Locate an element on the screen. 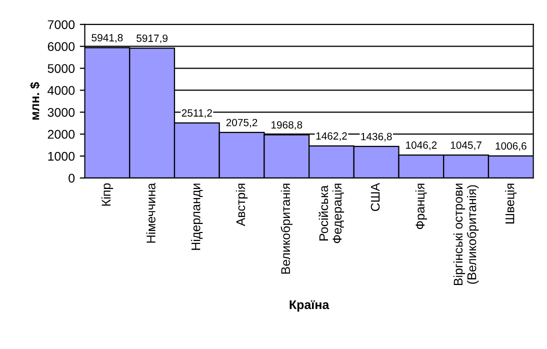 The image size is (547, 349). data-label: 1462,2 is located at coordinates (331, 136).